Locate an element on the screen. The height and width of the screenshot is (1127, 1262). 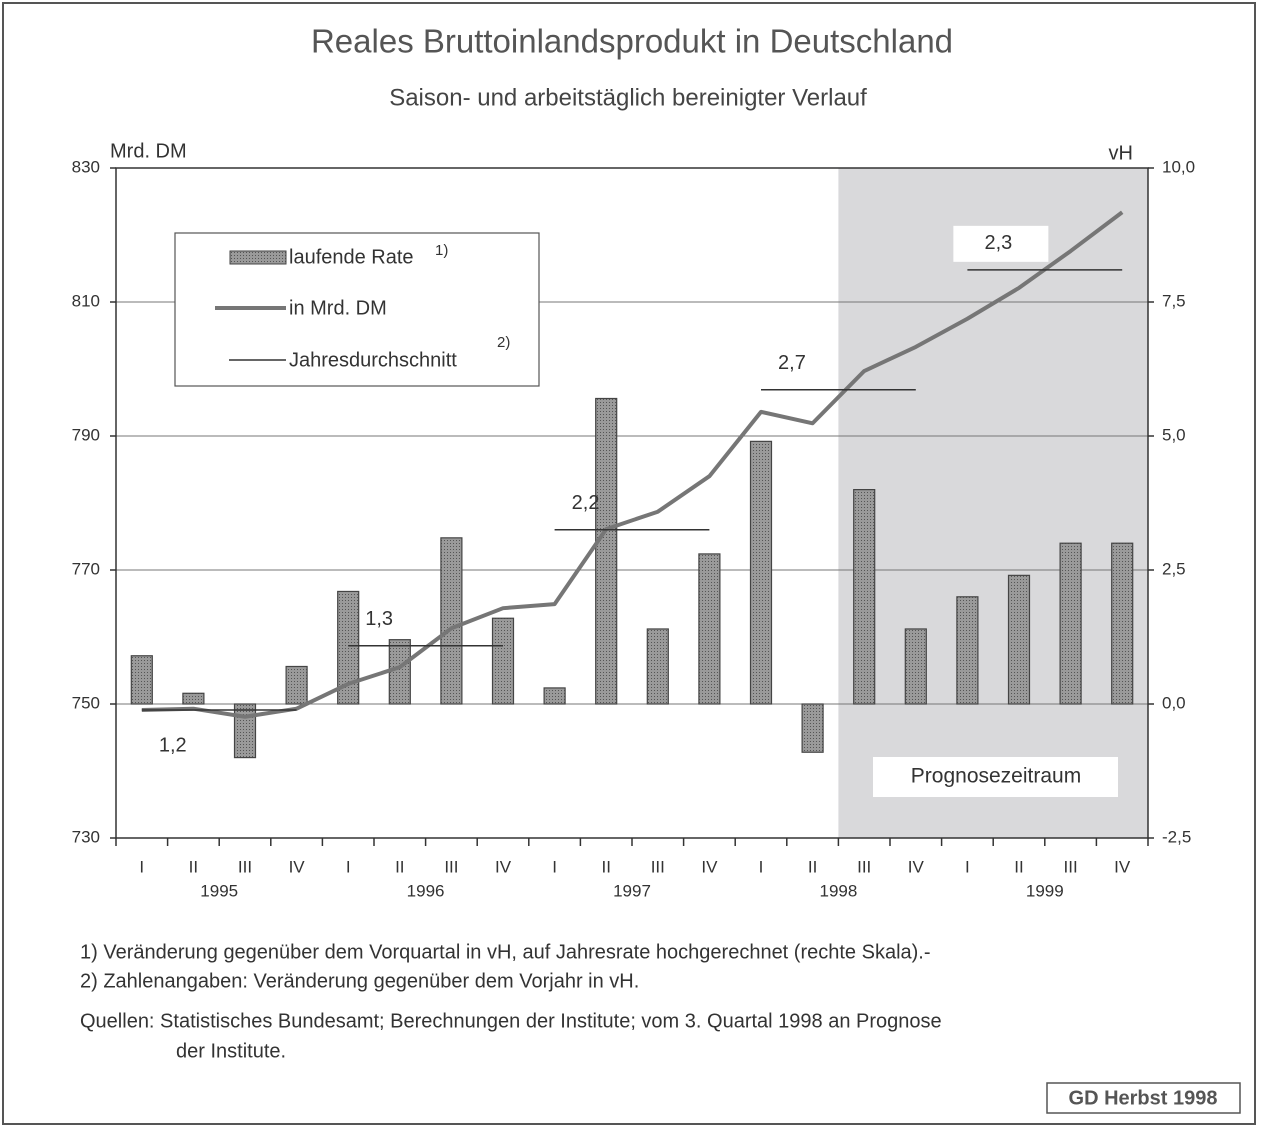
legend-note: 2) is located at coordinates (503, 342).